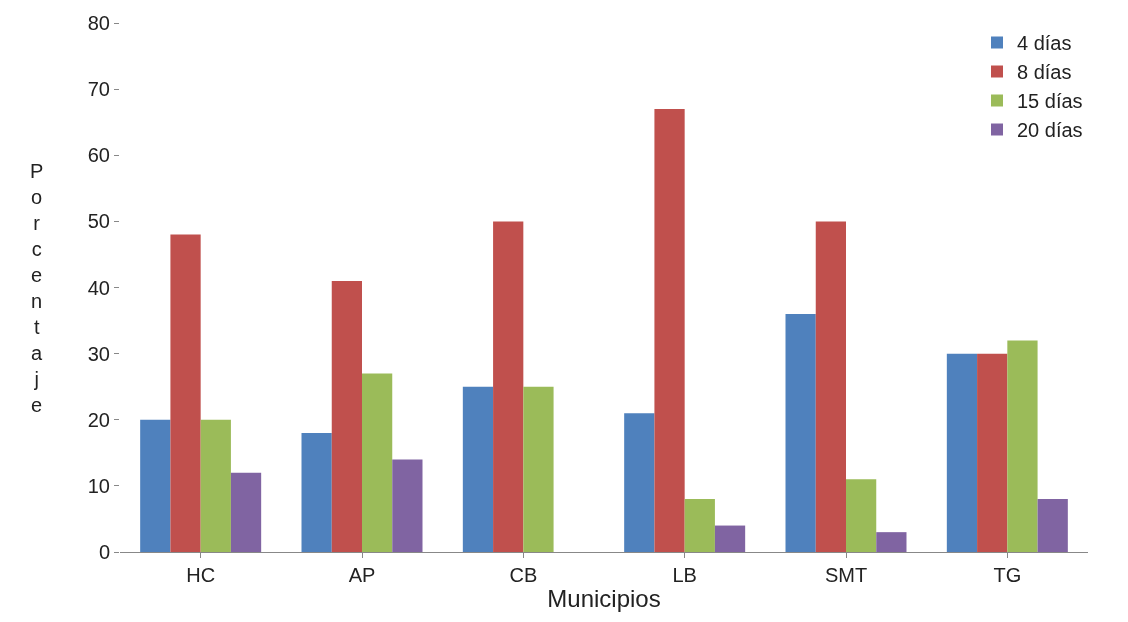  I want to click on x-tick-label: HC, so click(201, 575).